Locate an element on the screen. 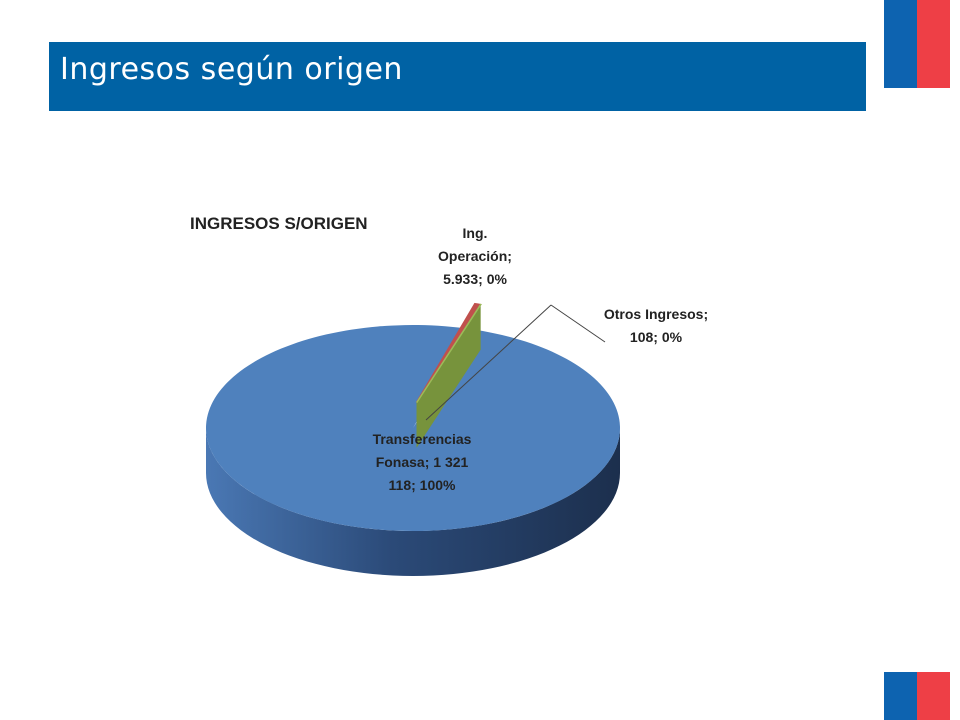 The image size is (960, 720). data-label: Ing. Operación; 5.933; 0% is located at coordinates (475, 256).